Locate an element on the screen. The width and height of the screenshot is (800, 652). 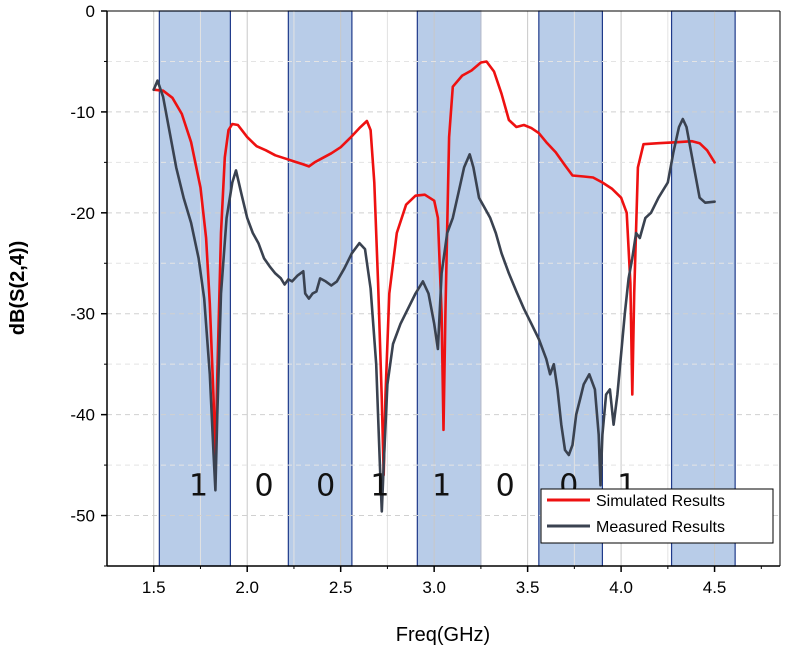
x-tick-label: 3.0 is located at coordinates (434, 587).